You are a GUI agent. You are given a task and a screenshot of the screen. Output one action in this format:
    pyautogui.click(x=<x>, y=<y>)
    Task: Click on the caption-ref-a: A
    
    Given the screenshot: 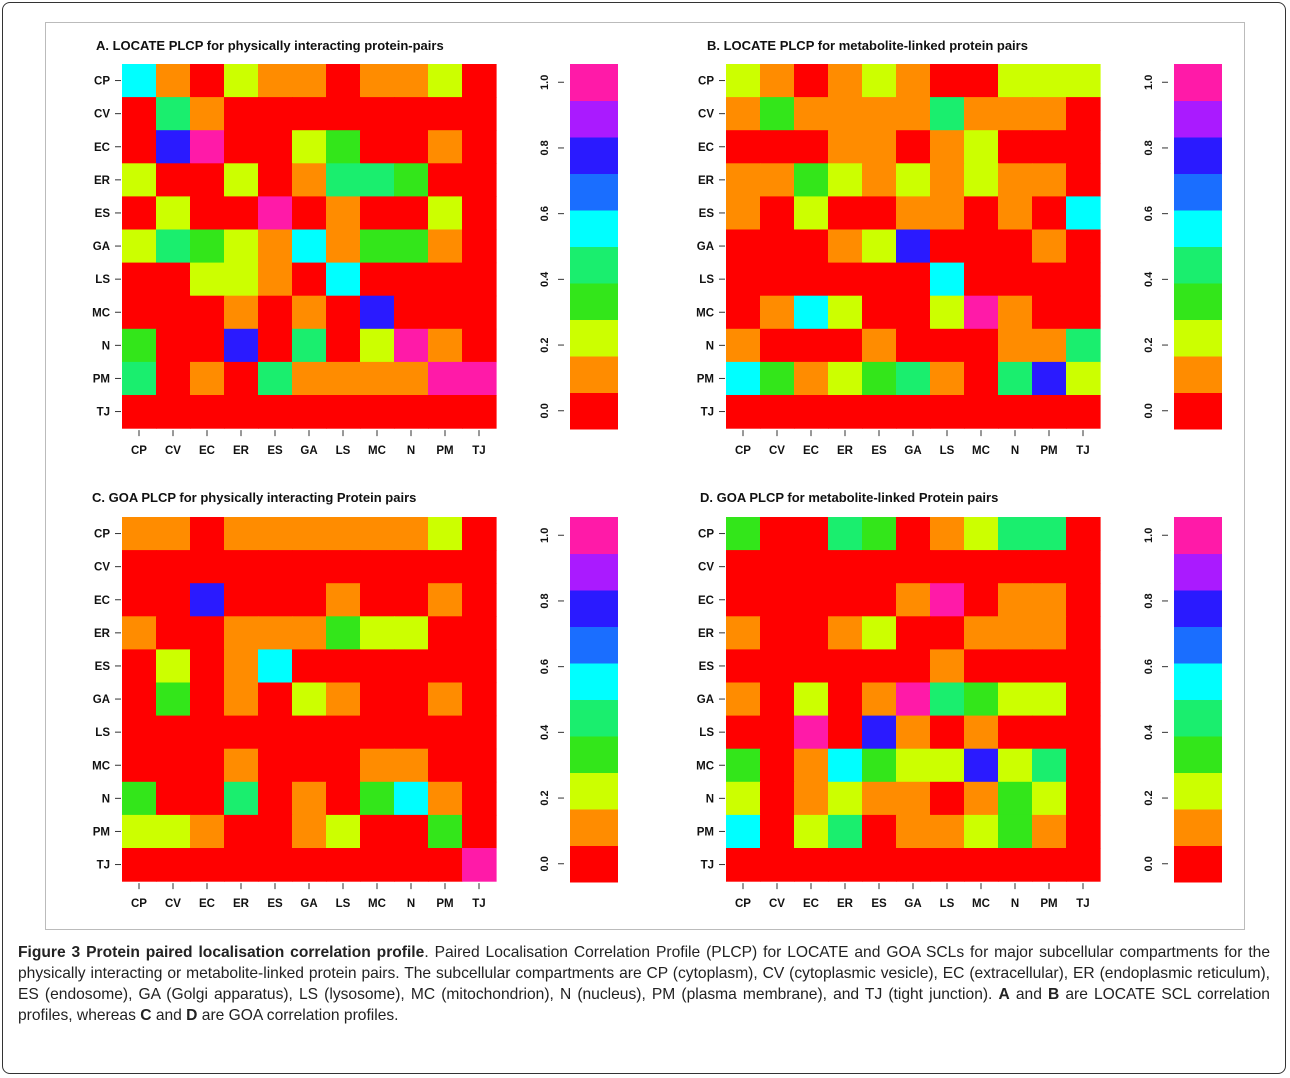 What is the action you would take?
    pyautogui.click(x=1004, y=994)
    